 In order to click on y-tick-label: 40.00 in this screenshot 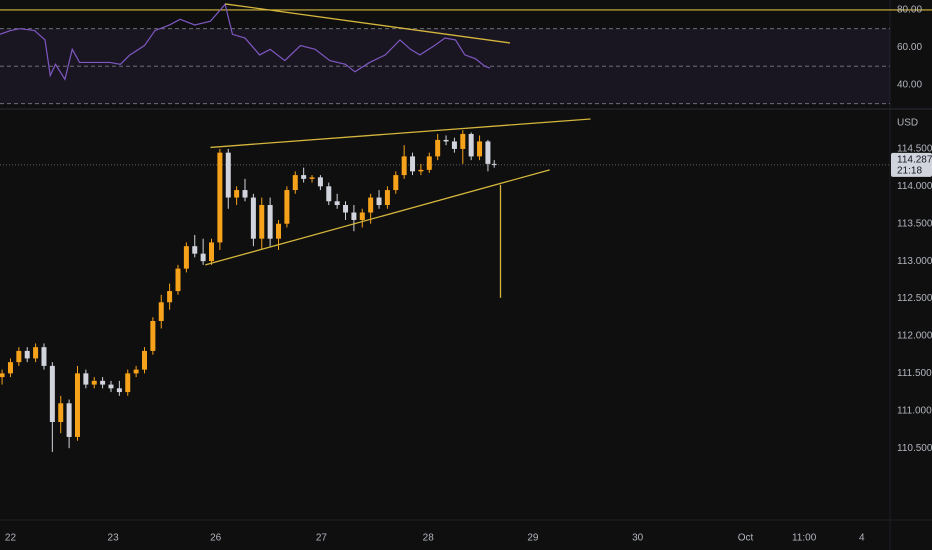, I will do `click(909, 85)`.